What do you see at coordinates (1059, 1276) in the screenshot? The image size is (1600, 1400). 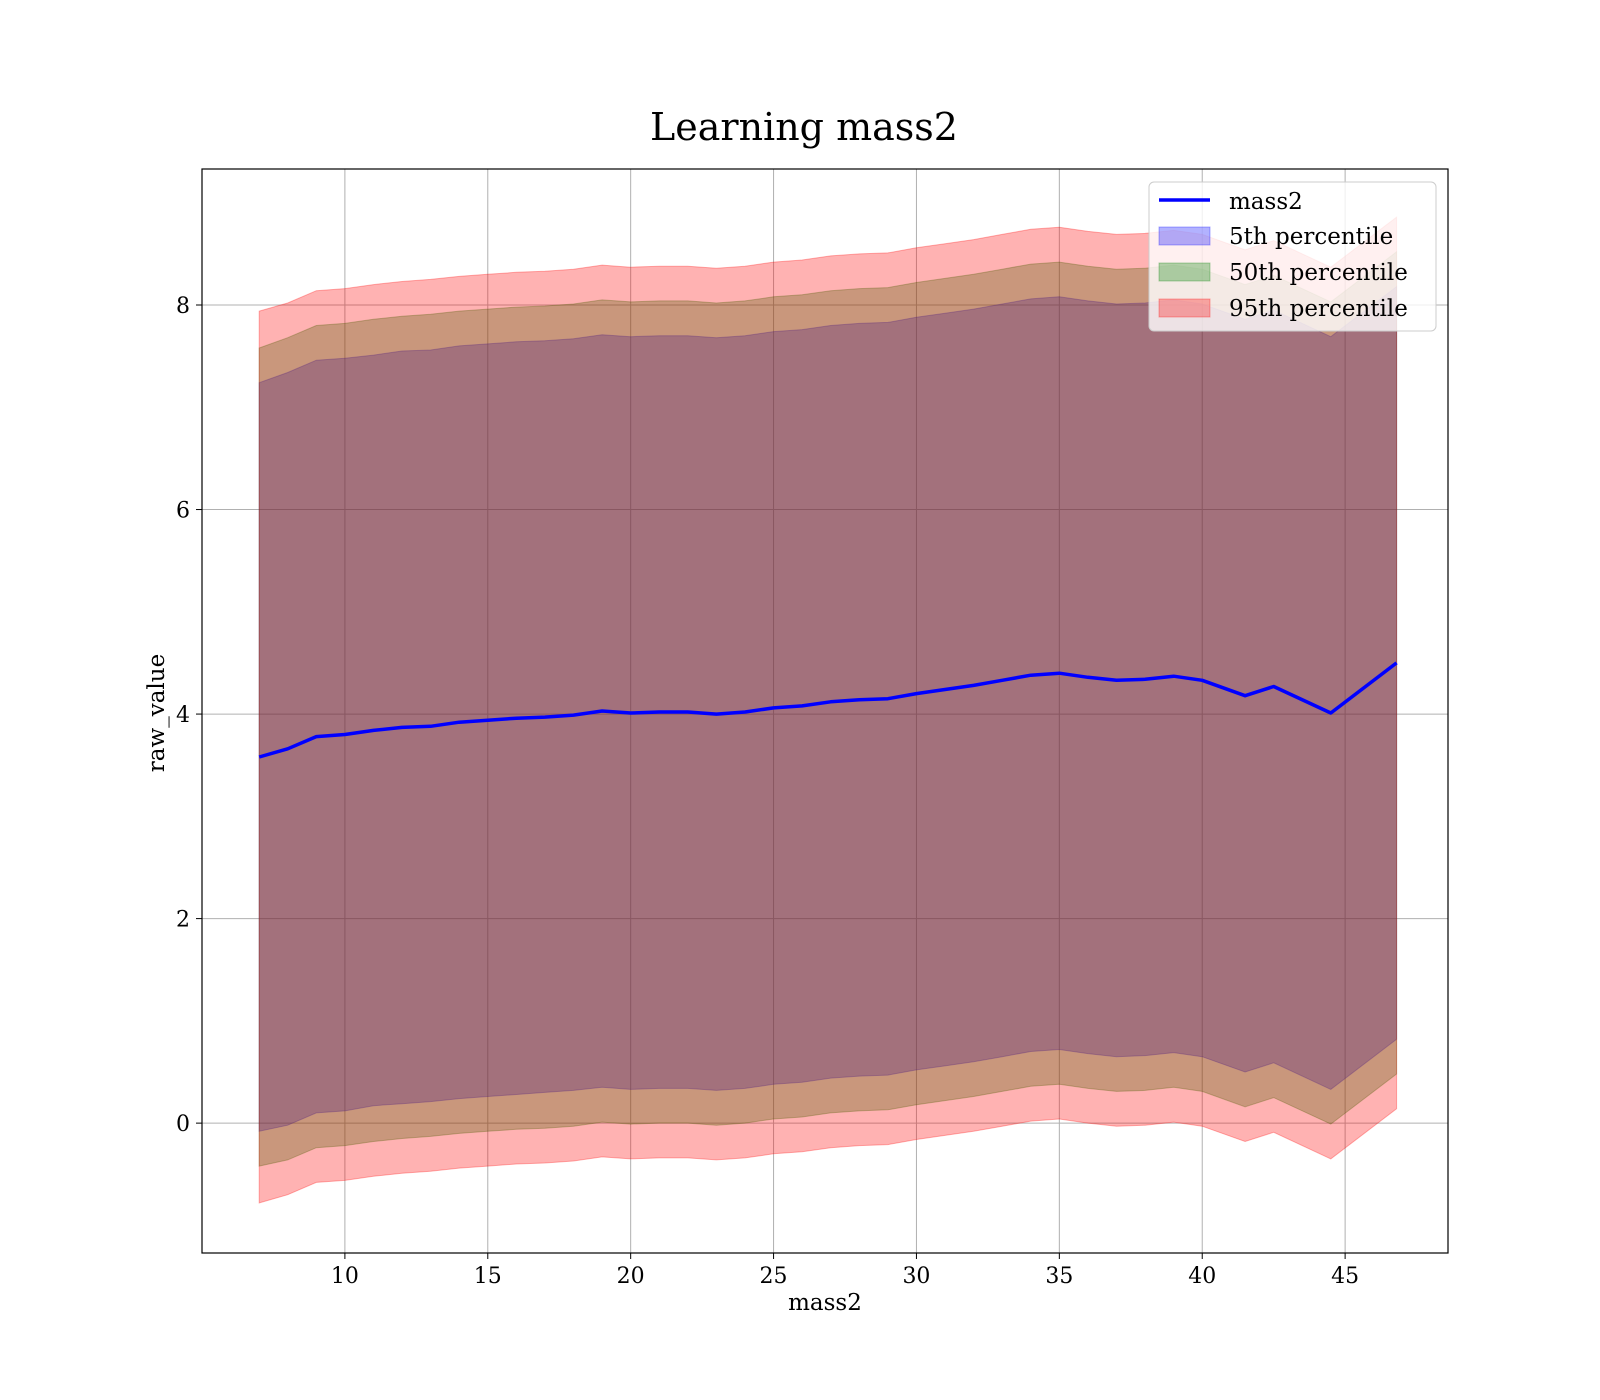 I see `x-tick-label: 35` at bounding box center [1059, 1276].